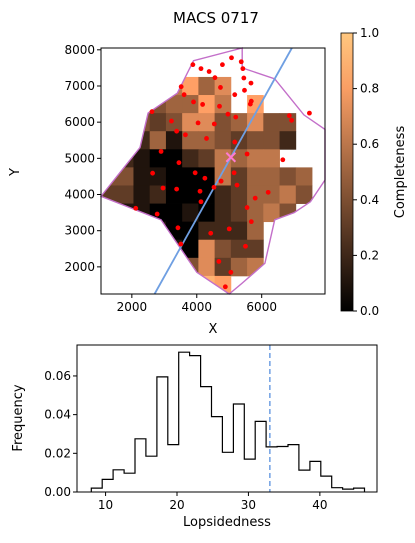 The height and width of the screenshot is (543, 415). I want to click on top-y-axis-label: Y, so click(15, 172).